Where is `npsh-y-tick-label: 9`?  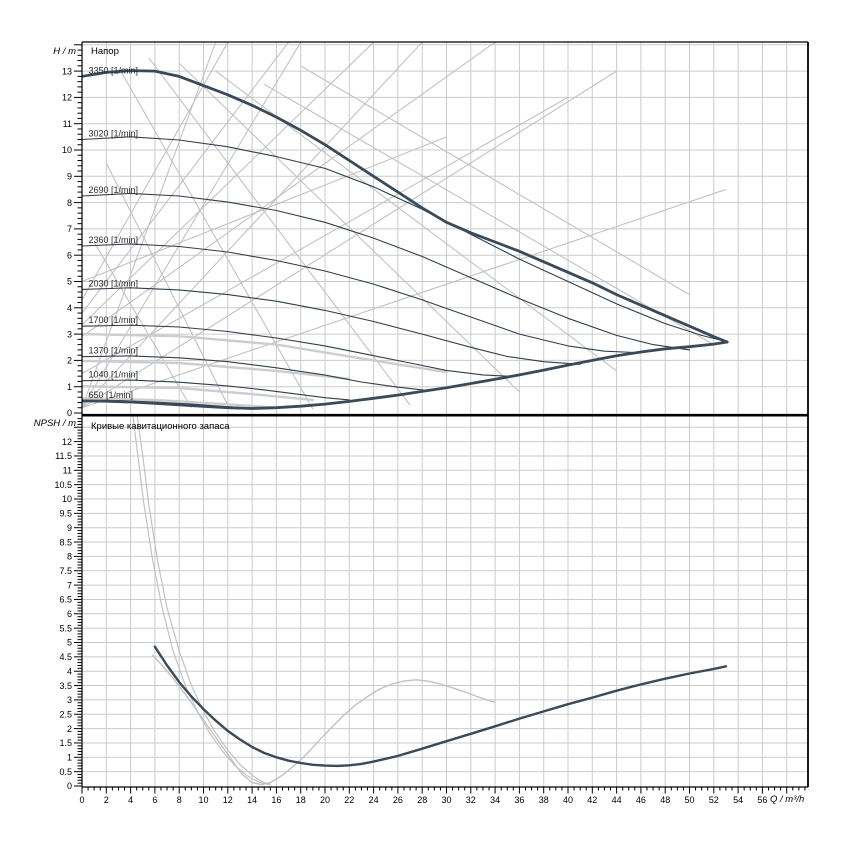
npsh-y-tick-label: 9 is located at coordinates (69, 528).